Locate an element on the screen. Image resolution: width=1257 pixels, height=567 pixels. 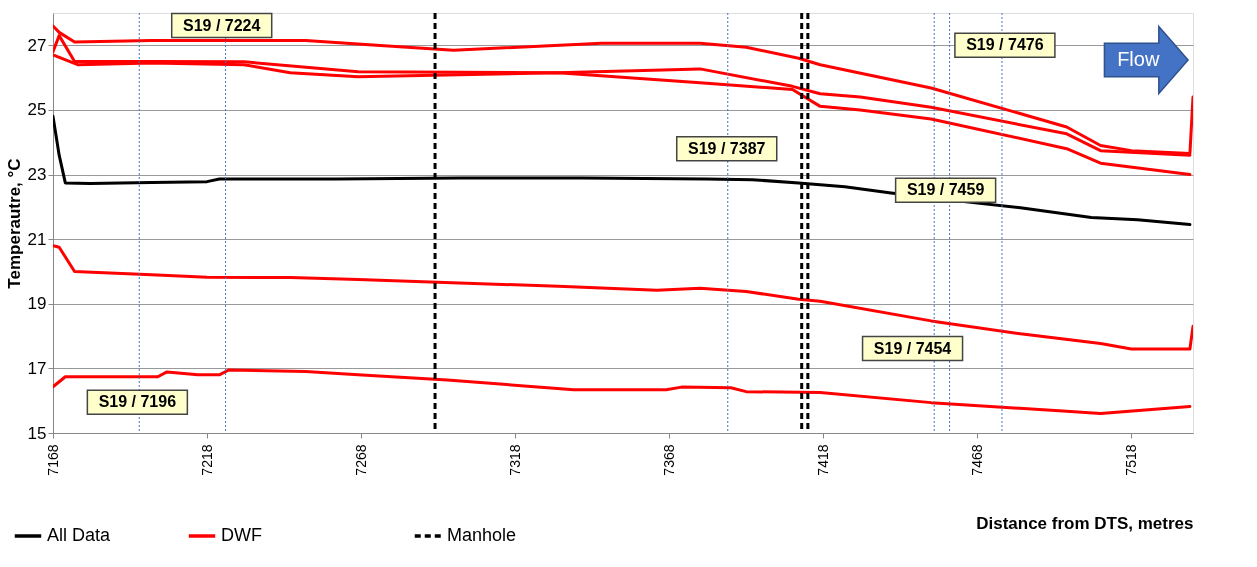
annotation: S19 / 7476 is located at coordinates (1005, 45).